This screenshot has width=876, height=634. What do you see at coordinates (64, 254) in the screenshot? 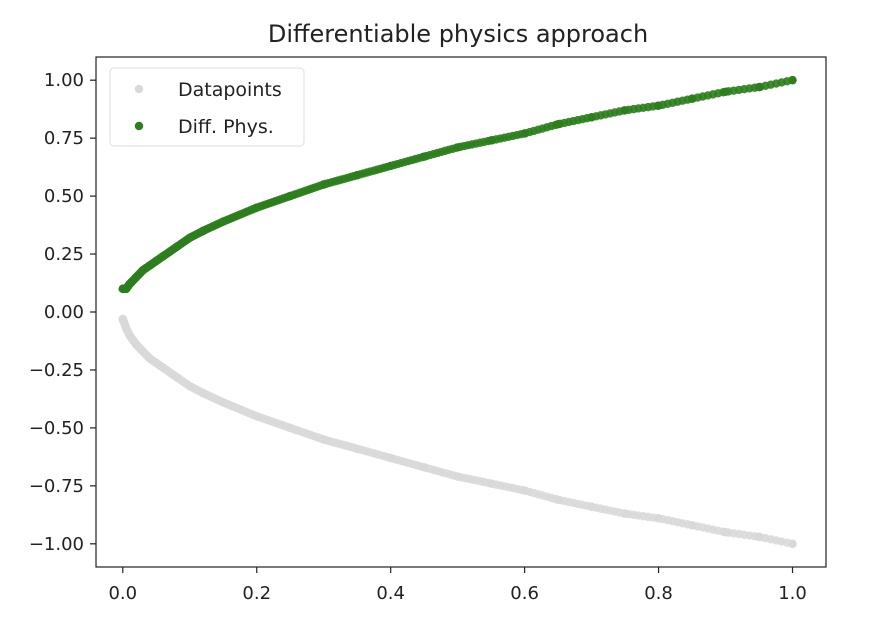
I see `y-tick-label: 0.25` at bounding box center [64, 254].